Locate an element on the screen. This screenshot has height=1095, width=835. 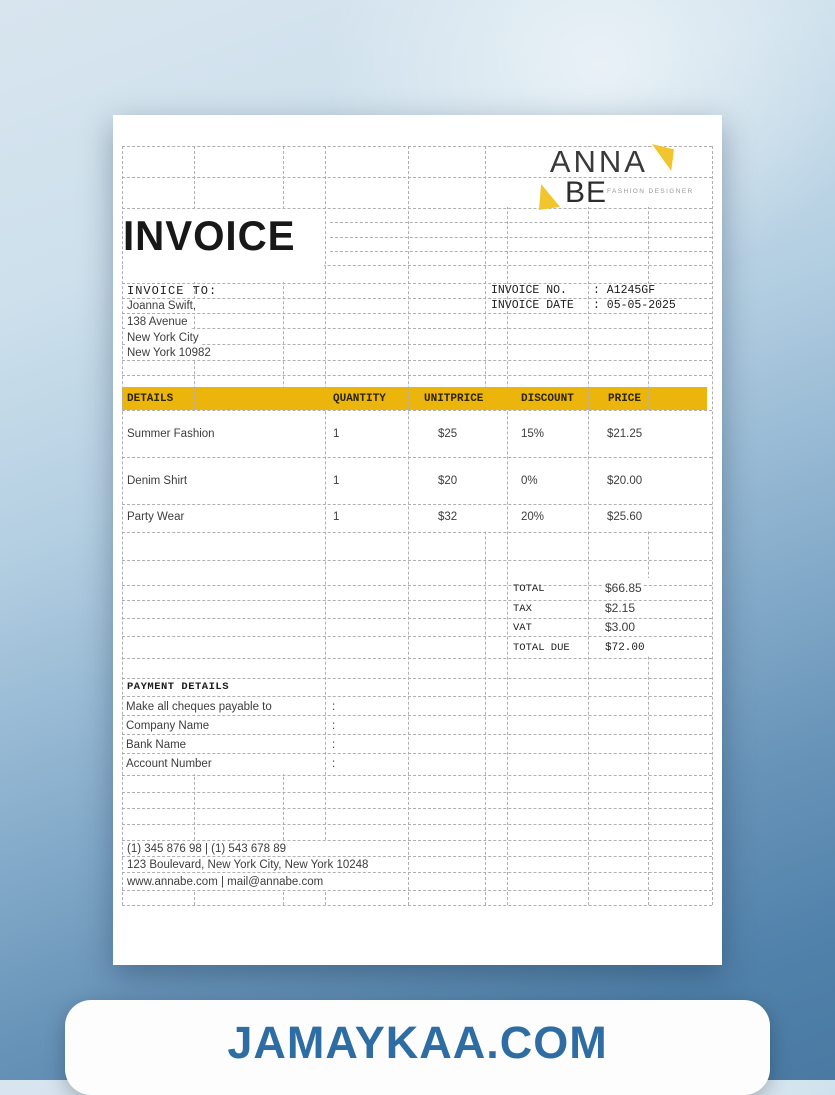
item-unit: $25 is located at coordinates (448, 434).